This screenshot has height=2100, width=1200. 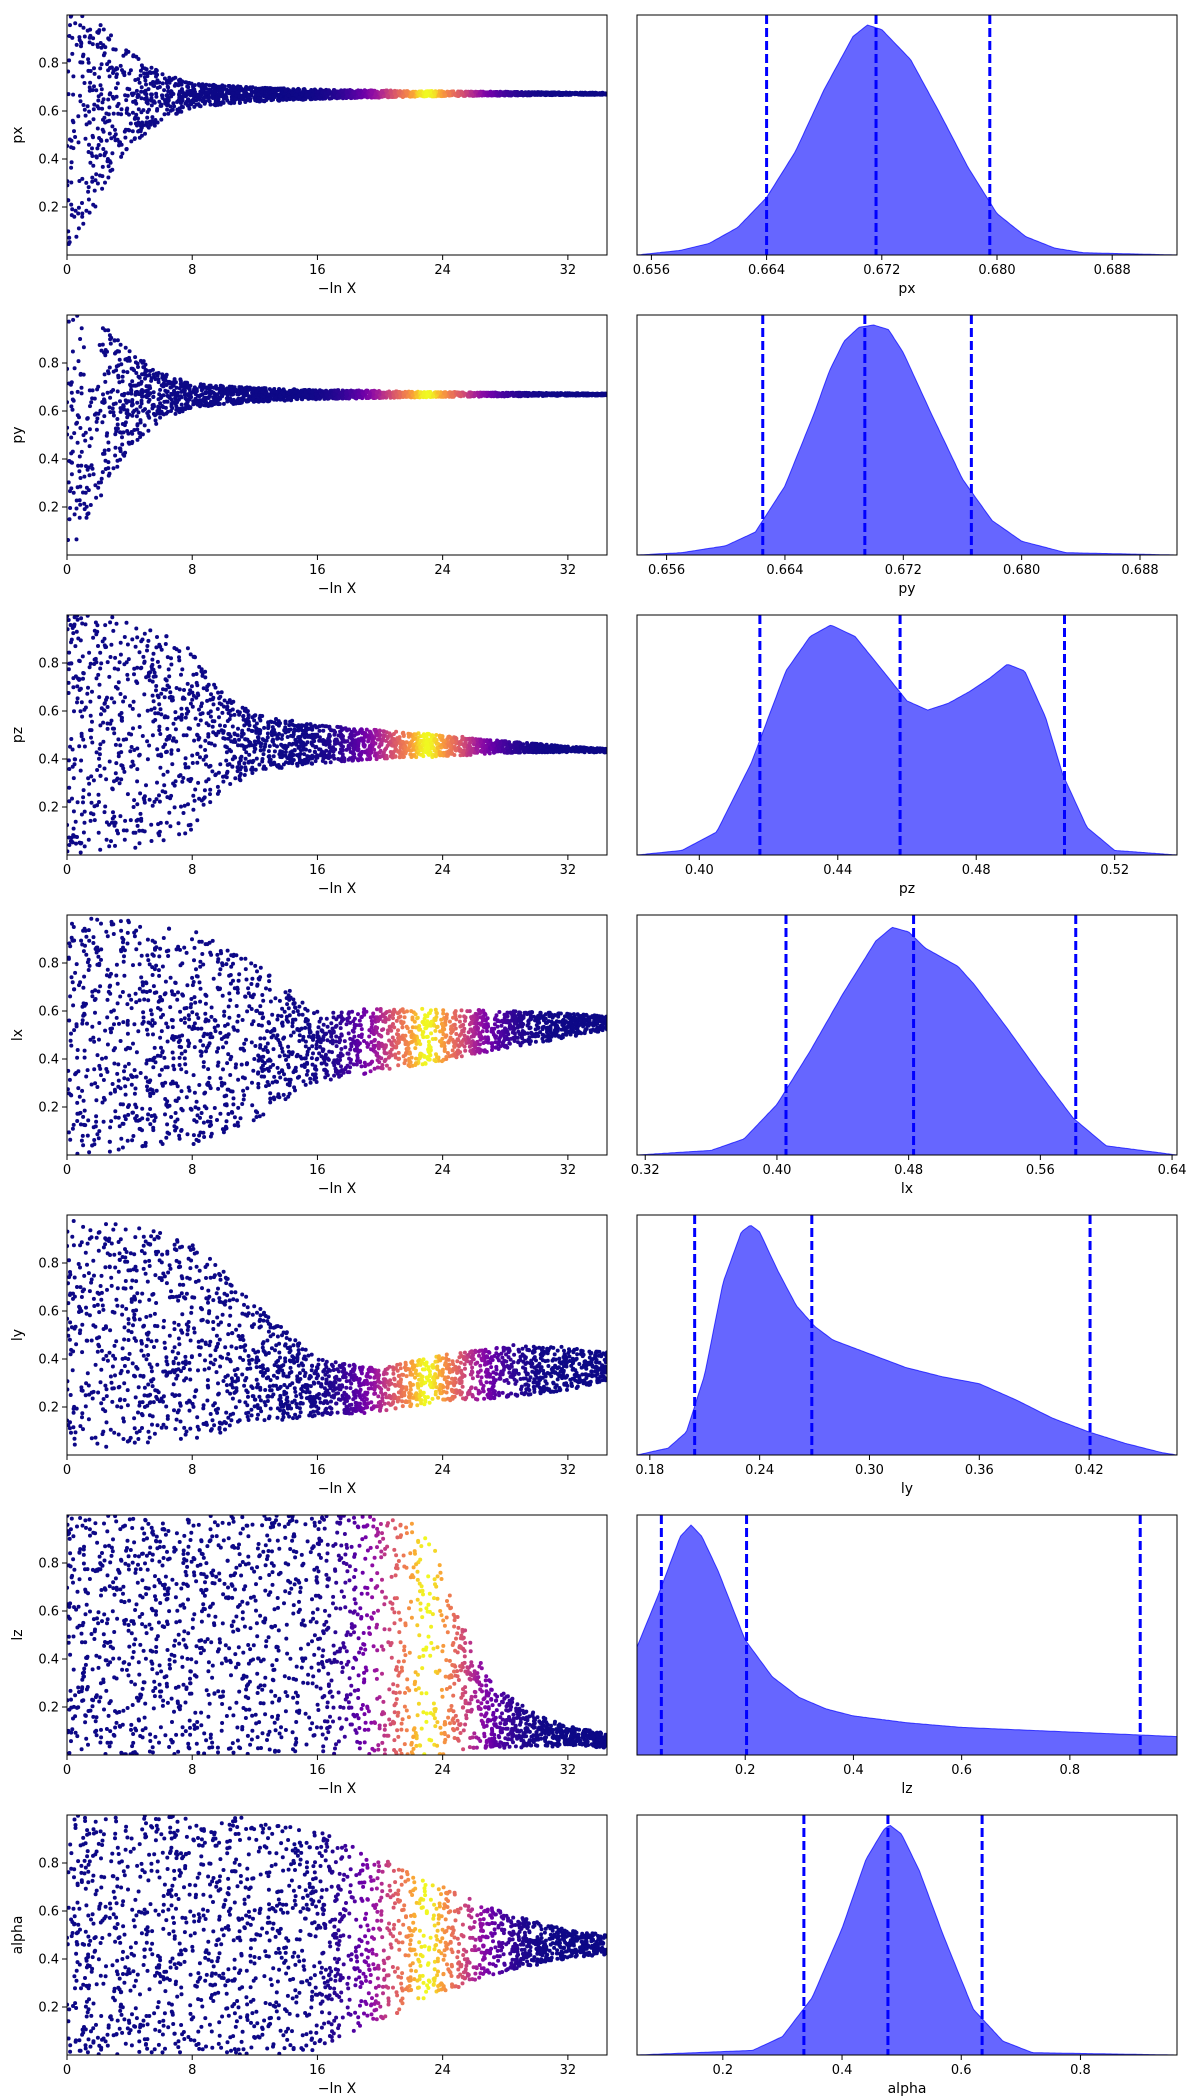 I want to click on kde-axes-frame, so click(x=907, y=435).